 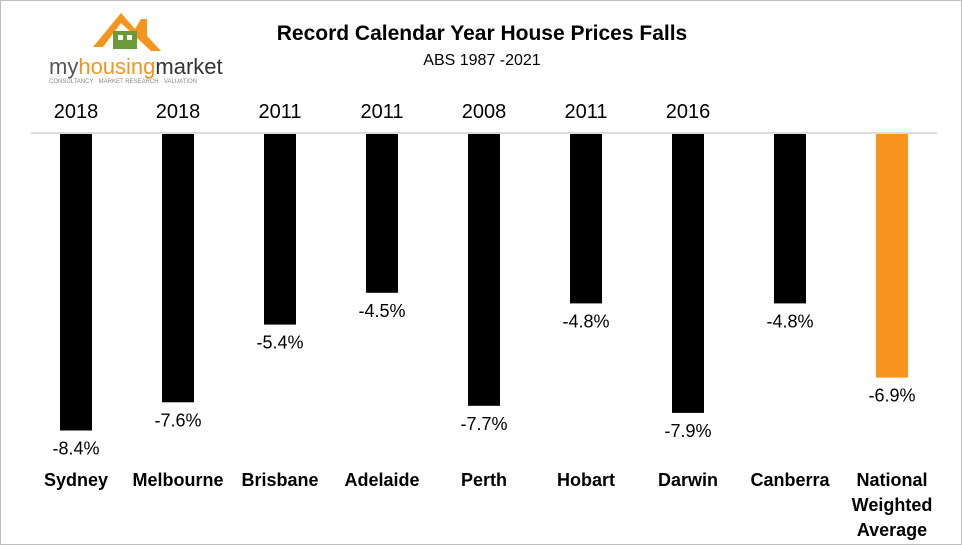 What do you see at coordinates (280, 229) in the screenshot?
I see `bar-brisbane` at bounding box center [280, 229].